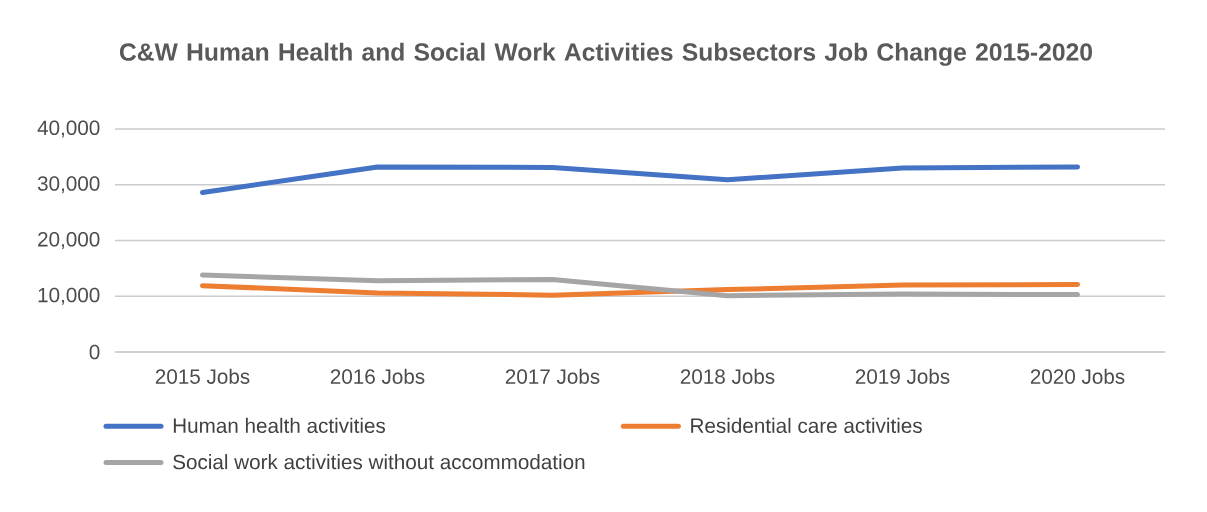 This screenshot has height=512, width=1207. What do you see at coordinates (1077, 376) in the screenshot?
I see `x-tick-label: 2020 Jobs` at bounding box center [1077, 376].